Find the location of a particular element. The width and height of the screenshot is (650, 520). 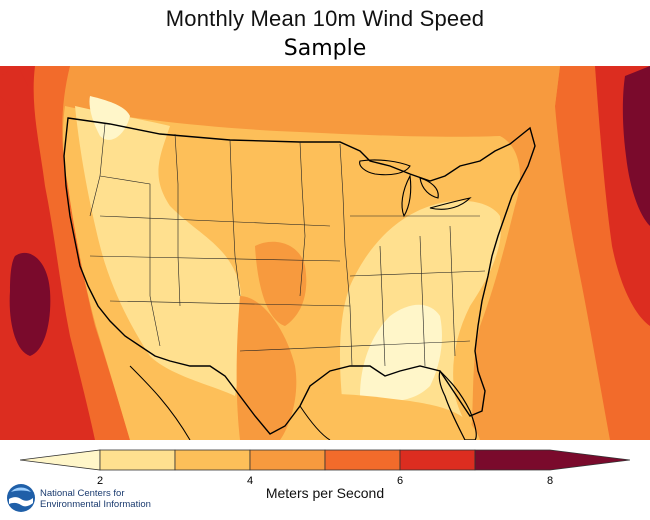

gulf-coast-mexico is located at coordinates (315, 422).